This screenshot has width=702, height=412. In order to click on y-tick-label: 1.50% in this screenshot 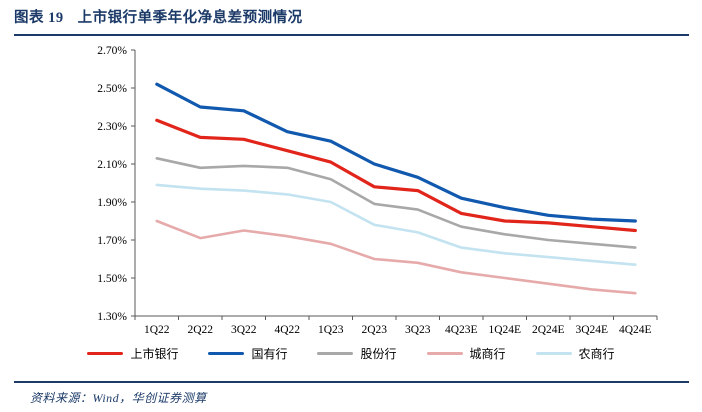, I will do `click(112, 279)`.